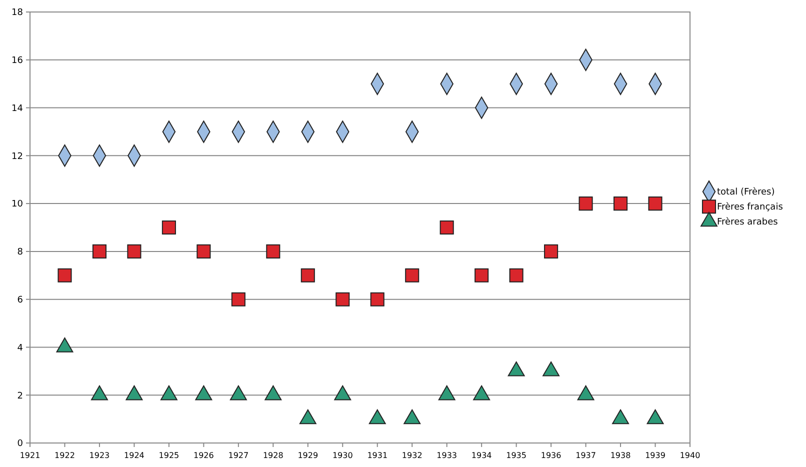 The height and width of the screenshot is (467, 806). What do you see at coordinates (342, 455) in the screenshot?
I see `x-tick-label: 1930` at bounding box center [342, 455].